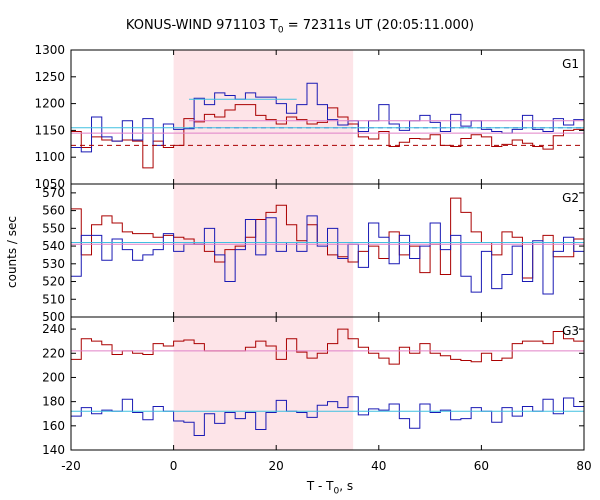  Describe the element at coordinates (378, 466) in the screenshot. I see `x-tick-label: 40` at that location.